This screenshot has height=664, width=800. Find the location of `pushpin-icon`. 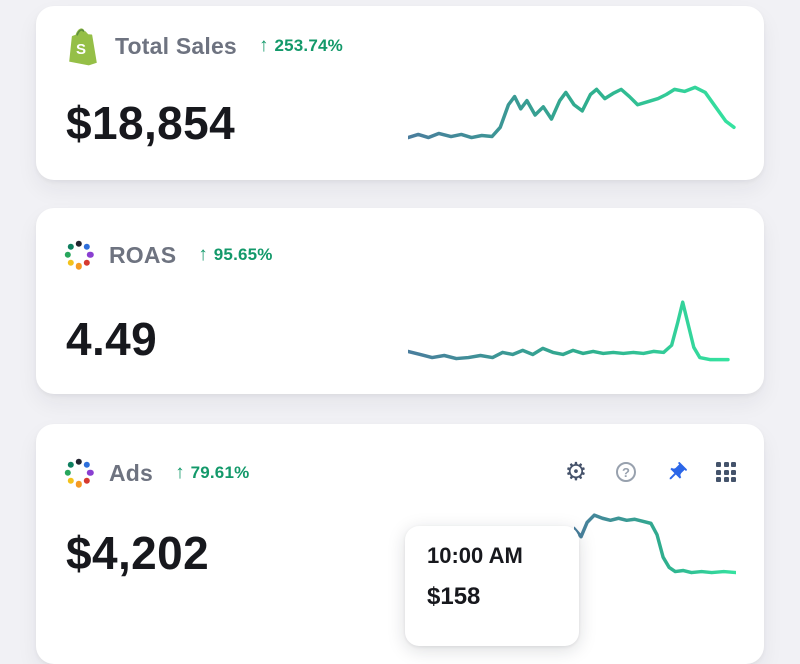

pushpin-icon is located at coordinates (678, 470).